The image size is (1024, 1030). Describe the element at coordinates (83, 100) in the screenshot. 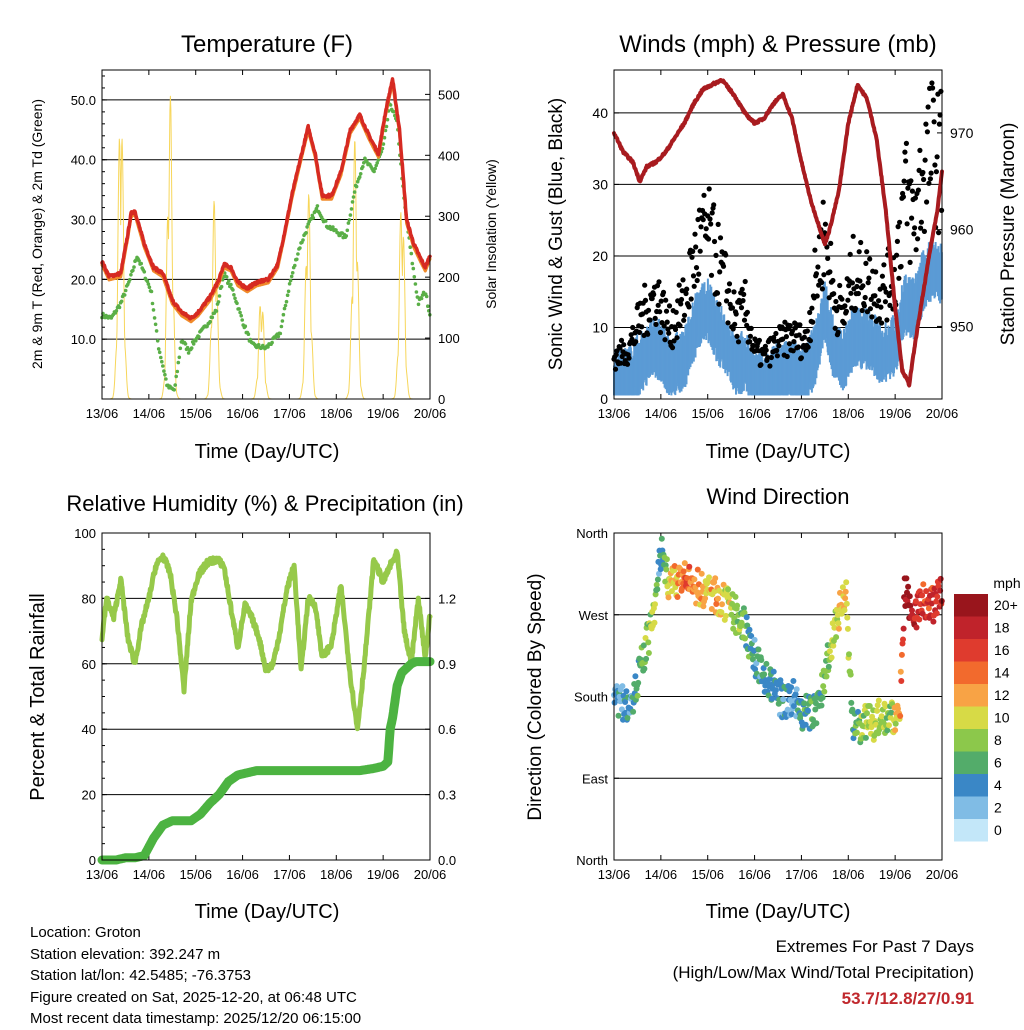

I see `y-tick-label: 50.0` at that location.